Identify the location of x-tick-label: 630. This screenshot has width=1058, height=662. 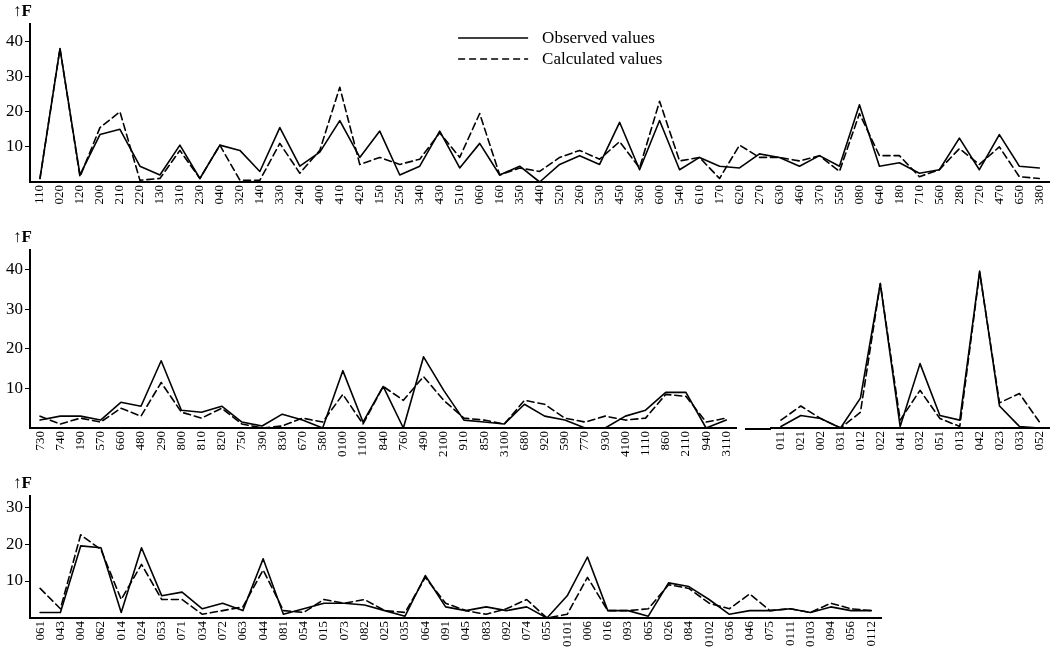
(778, 195).